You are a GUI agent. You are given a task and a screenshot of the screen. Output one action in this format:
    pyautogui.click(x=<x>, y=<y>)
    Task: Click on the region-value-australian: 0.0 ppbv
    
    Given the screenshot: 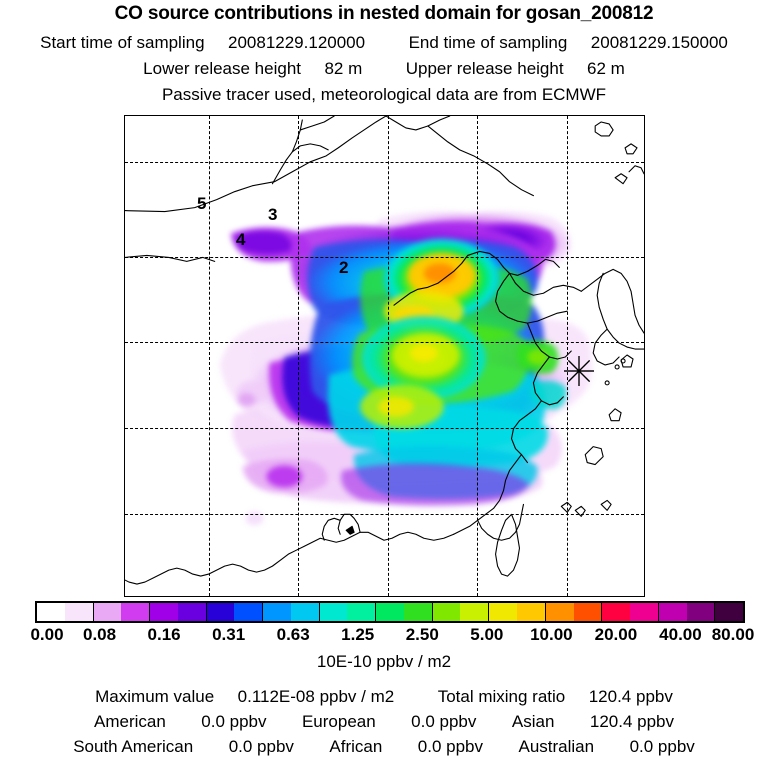 What is the action you would take?
    pyautogui.click(x=662, y=746)
    